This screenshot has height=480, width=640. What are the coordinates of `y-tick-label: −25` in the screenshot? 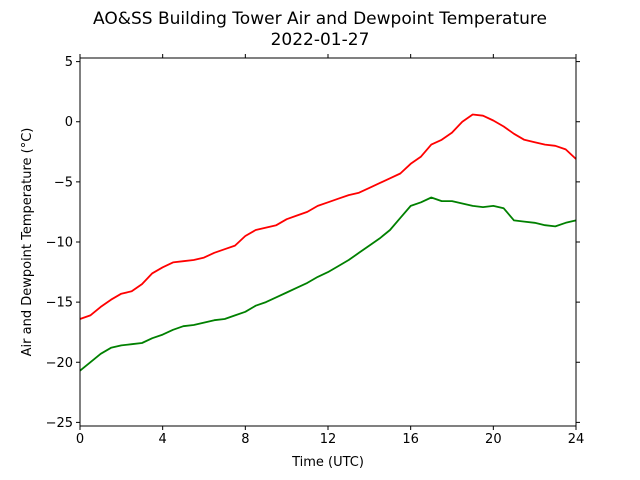 It's located at (59, 423).